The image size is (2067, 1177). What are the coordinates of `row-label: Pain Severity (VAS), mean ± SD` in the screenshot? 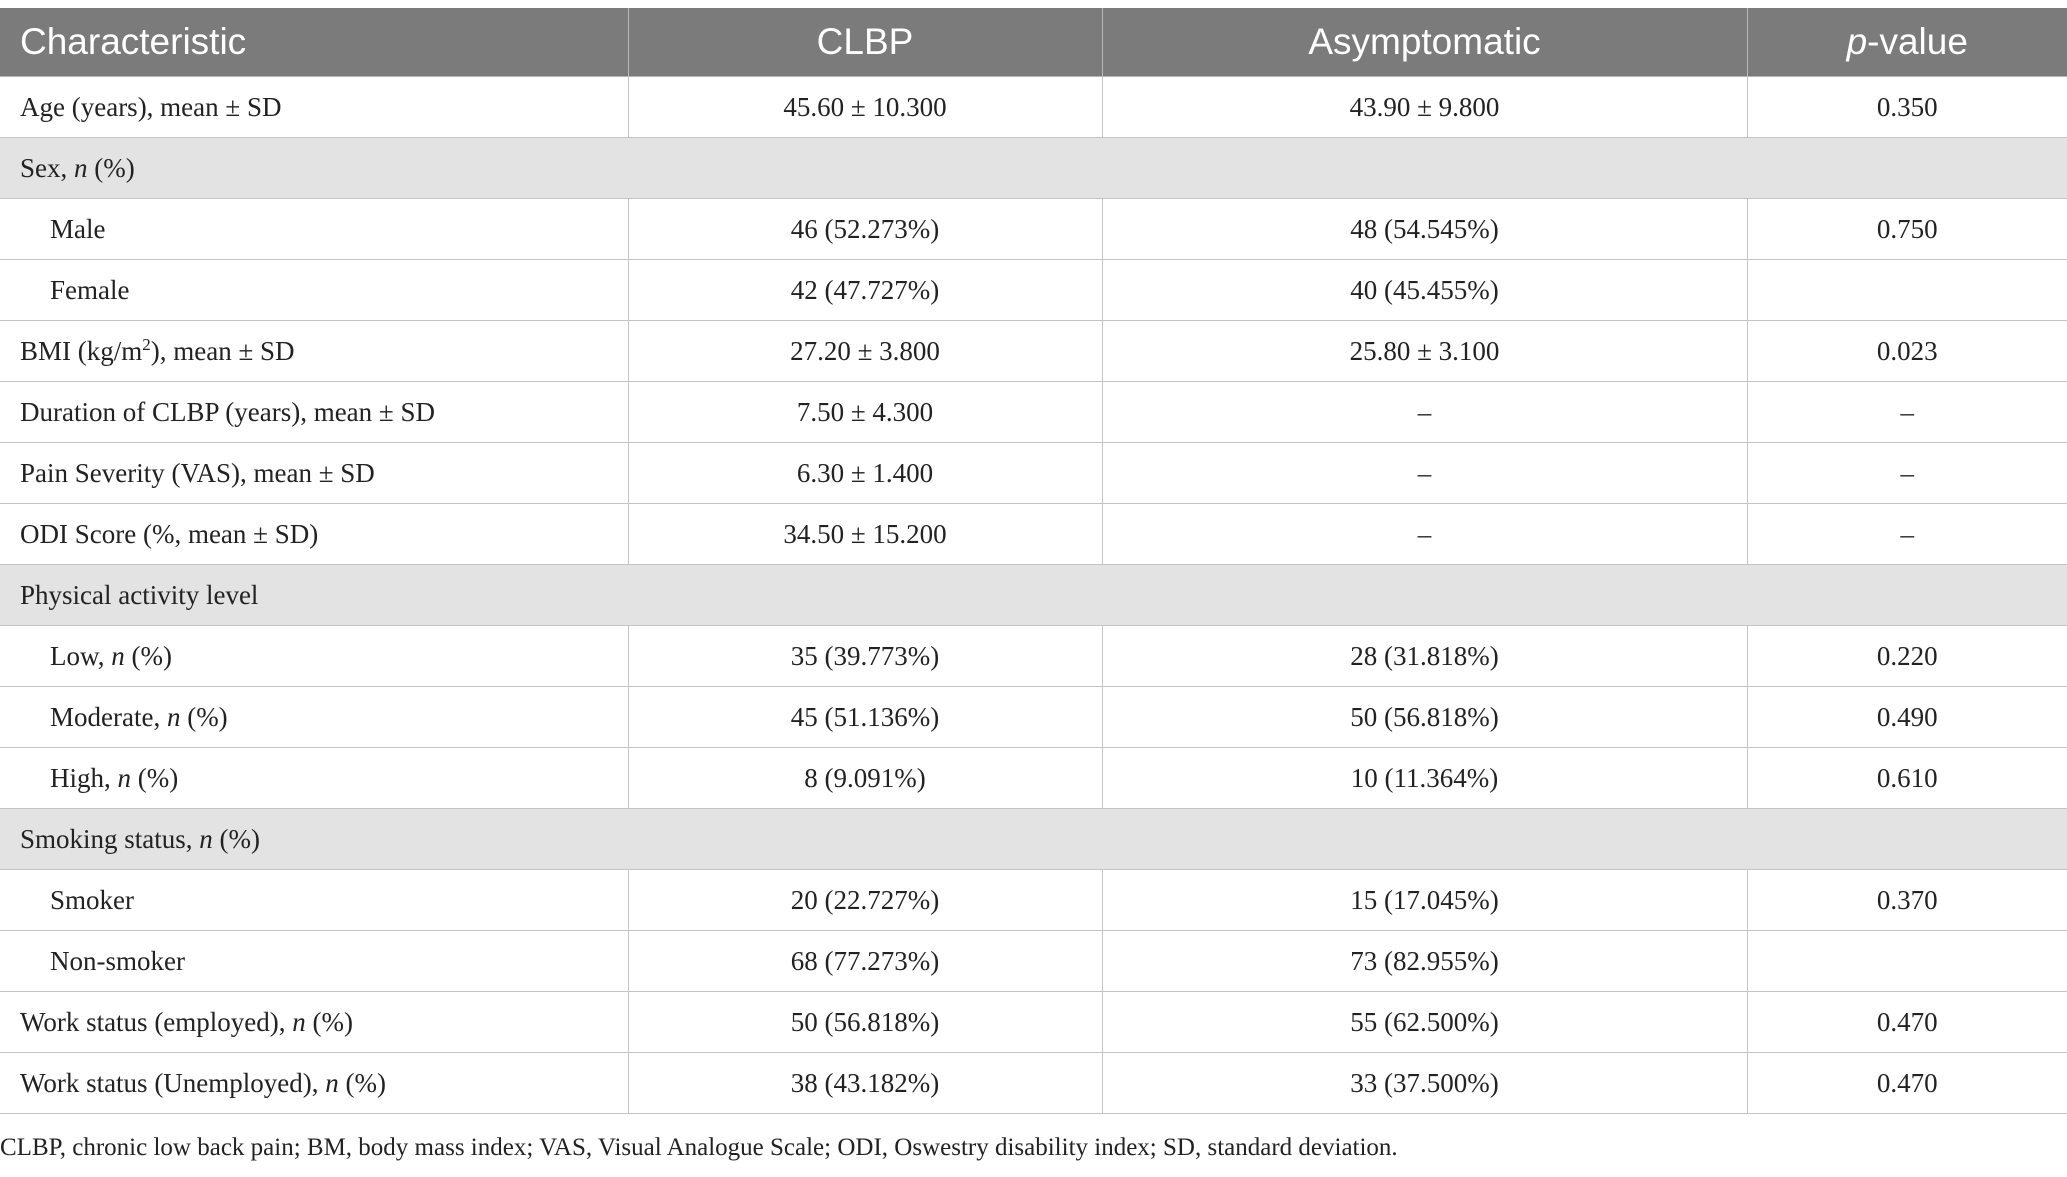 It's located at (314, 473).